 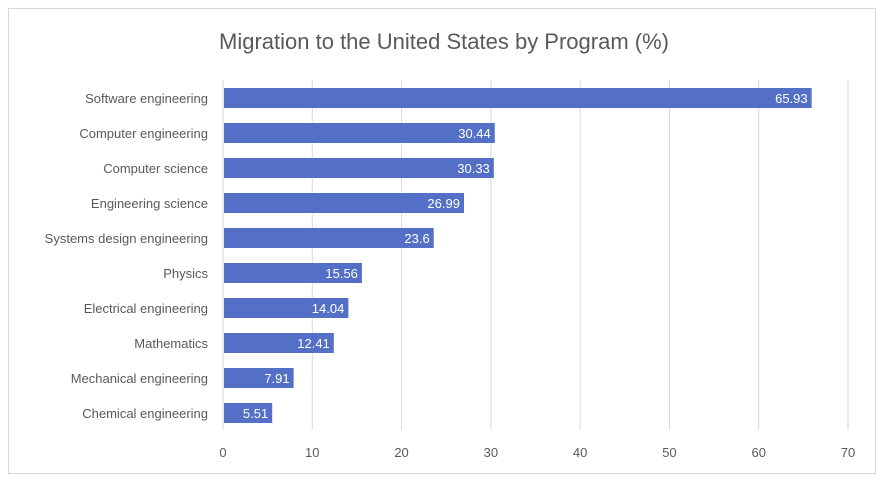 I want to click on x-tick-label: 40, so click(x=580, y=452).